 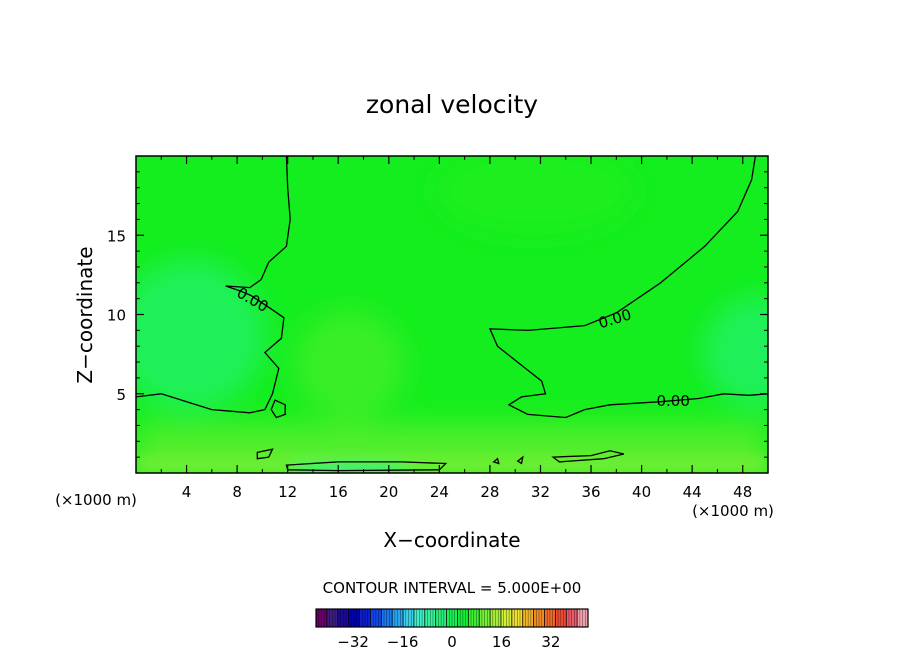 What do you see at coordinates (550, 642) in the screenshot?
I see `colorbar-tick-label: 32` at bounding box center [550, 642].